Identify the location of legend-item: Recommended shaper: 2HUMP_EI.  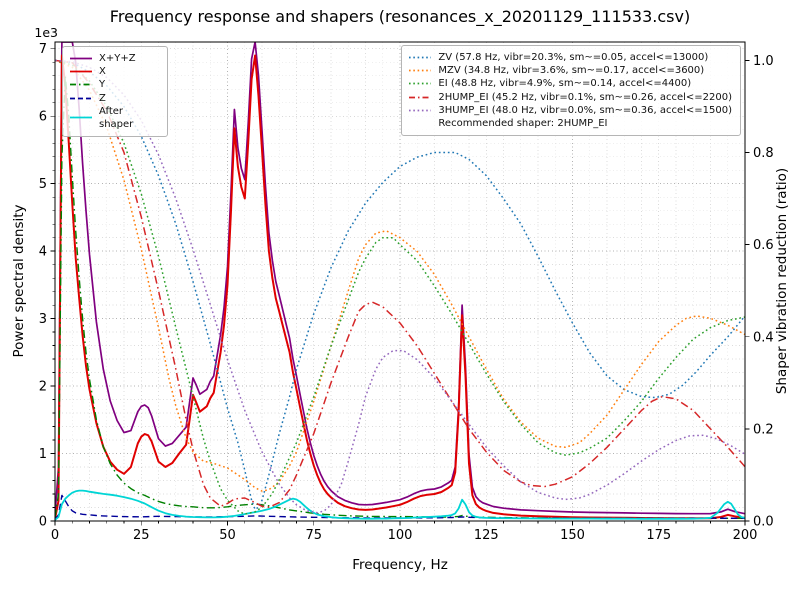
(570, 123).